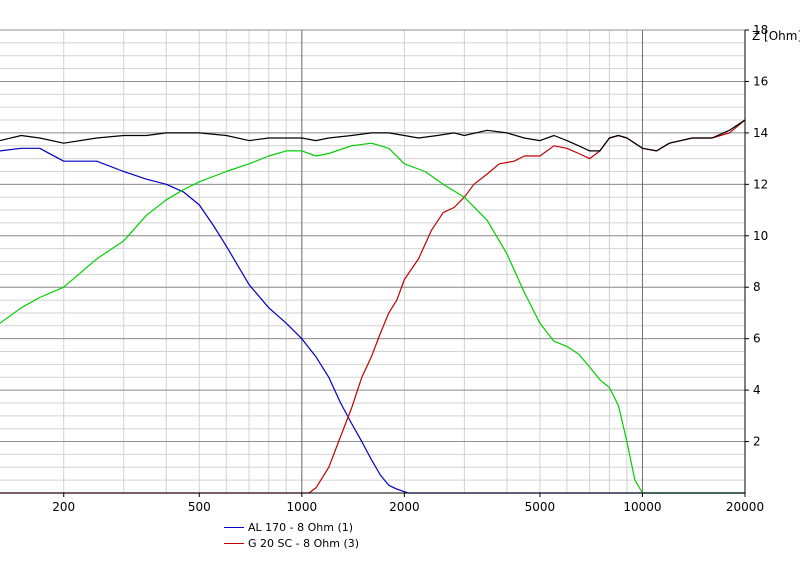 The image size is (800, 563). I want to click on x-axis-ticks: 200 500 1000 2000 5000 10000 20000, so click(408, 503).